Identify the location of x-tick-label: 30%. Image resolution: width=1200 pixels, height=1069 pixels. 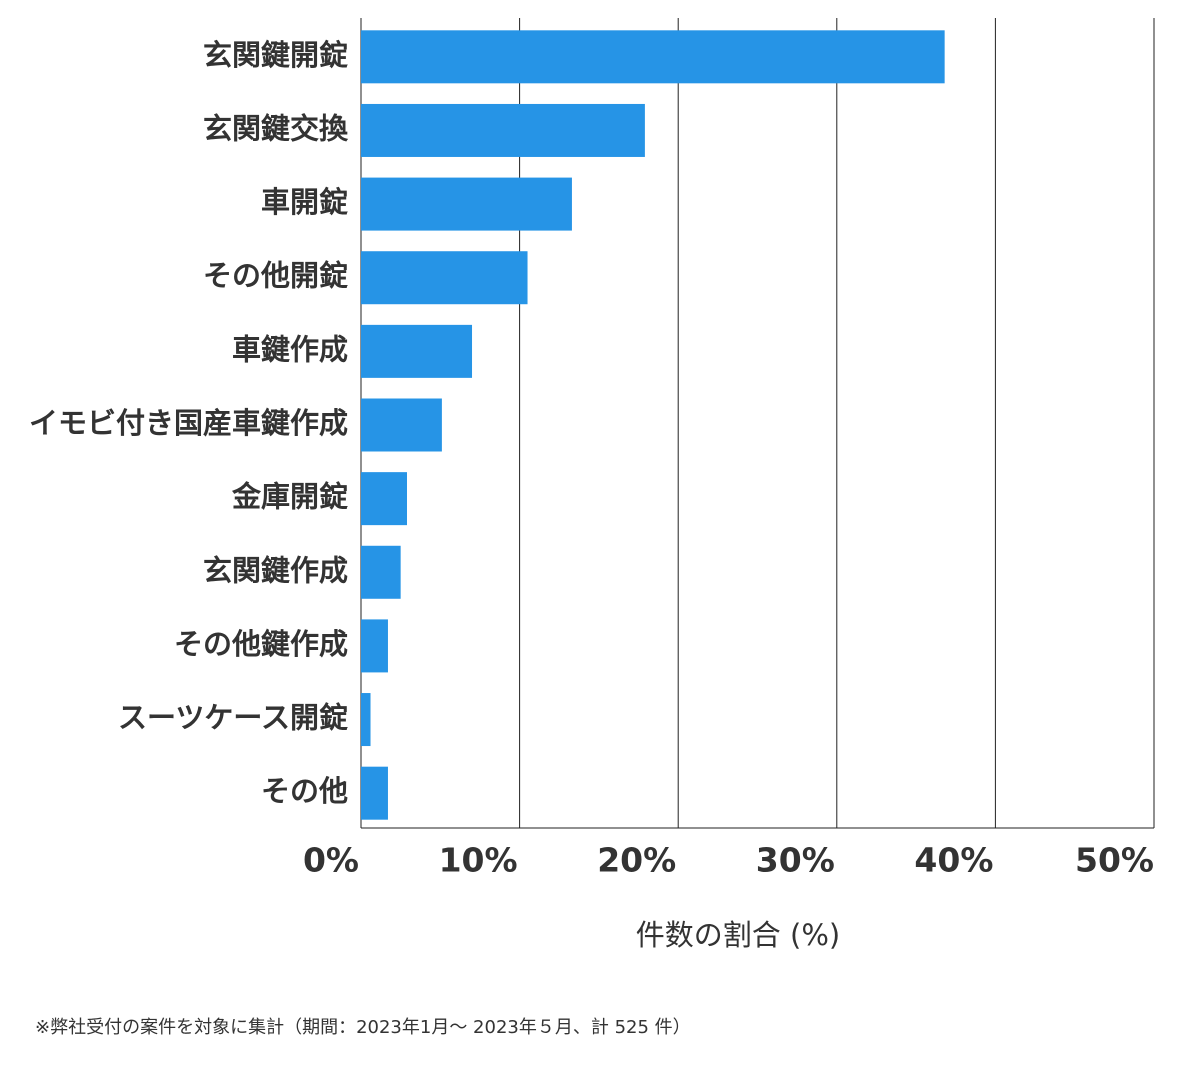
(795, 860).